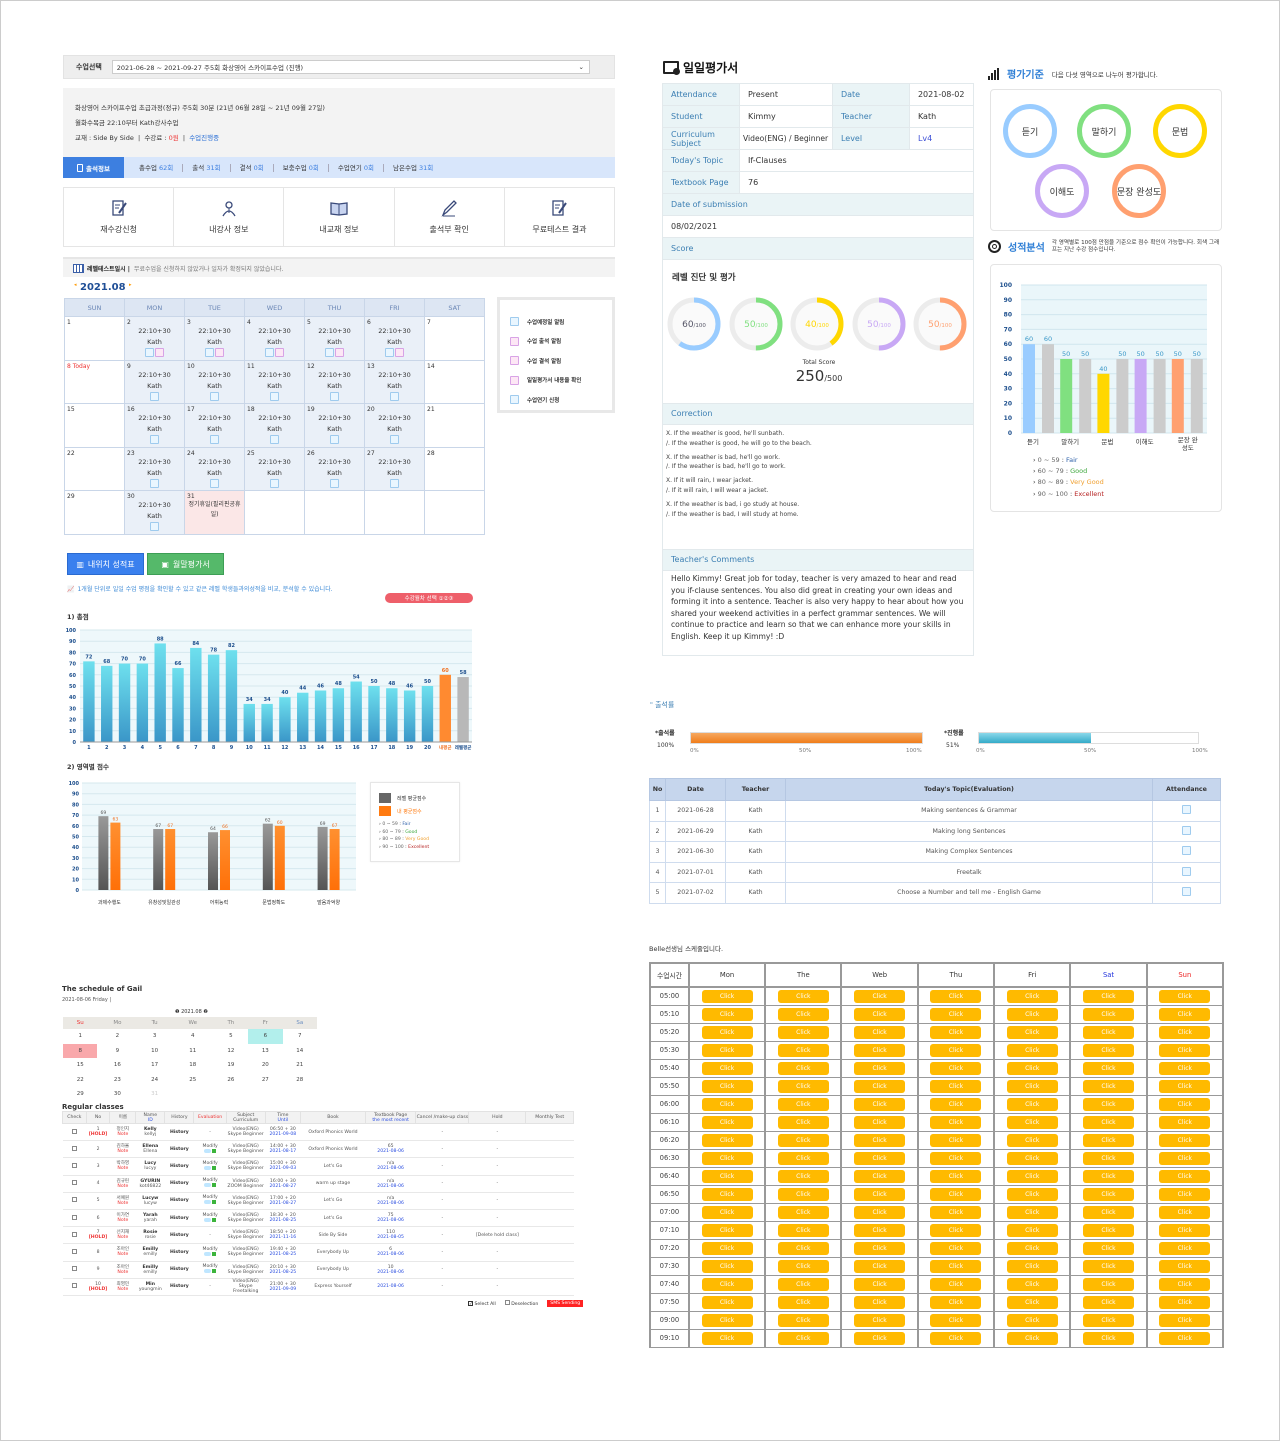  What do you see at coordinates (80, 1050) in the screenshot?
I see `calendar-day: 8` at bounding box center [80, 1050].